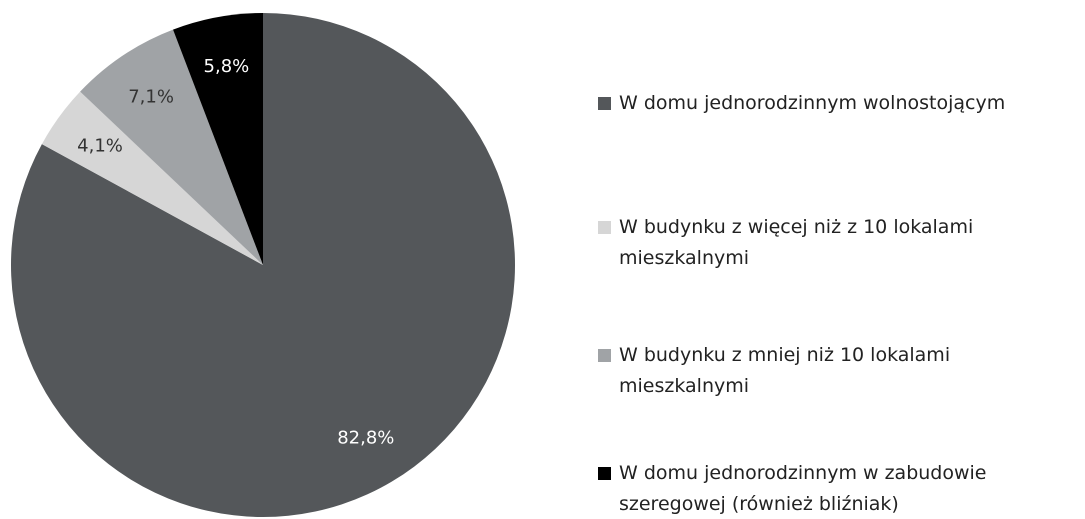 This screenshot has height=519, width=1085. I want to click on legend-item: W domu jednorodzinnym wolnostojącym, so click(838, 103).